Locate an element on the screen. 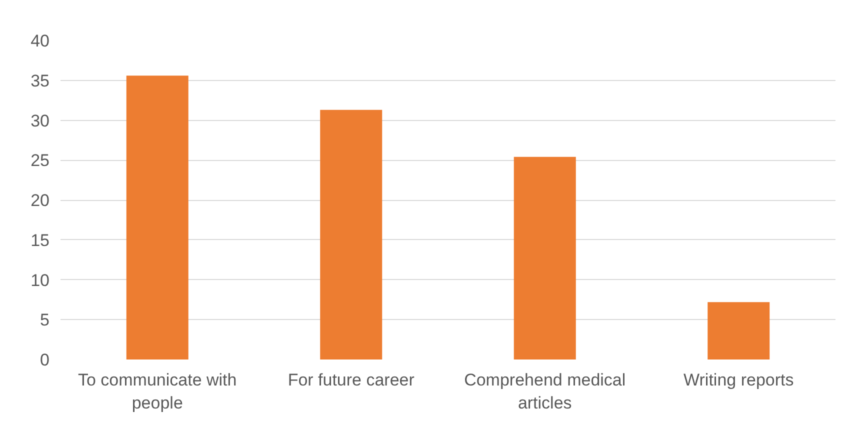 This screenshot has width=848, height=421. y-tick-label: 10 is located at coordinates (40, 280).